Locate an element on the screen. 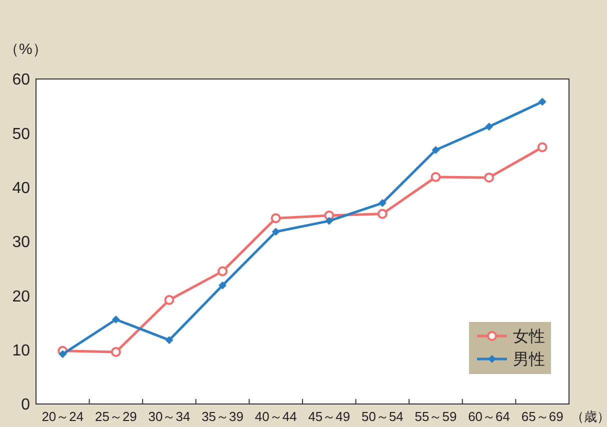  y-tick-label: 60 is located at coordinates (21, 80).